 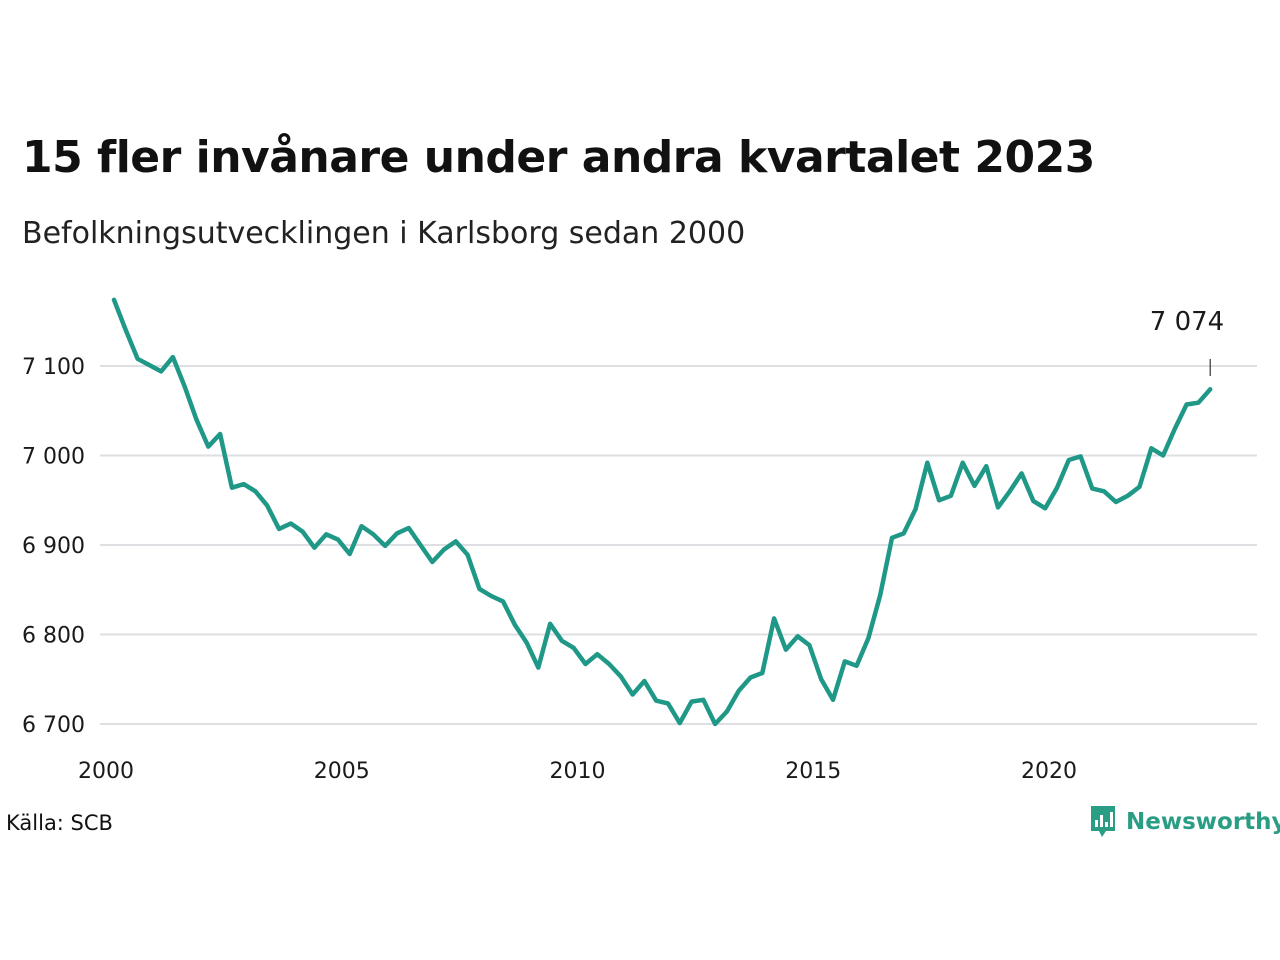 I want to click on newsworthy-logo: Newsworthy, so click(x=1184, y=822).